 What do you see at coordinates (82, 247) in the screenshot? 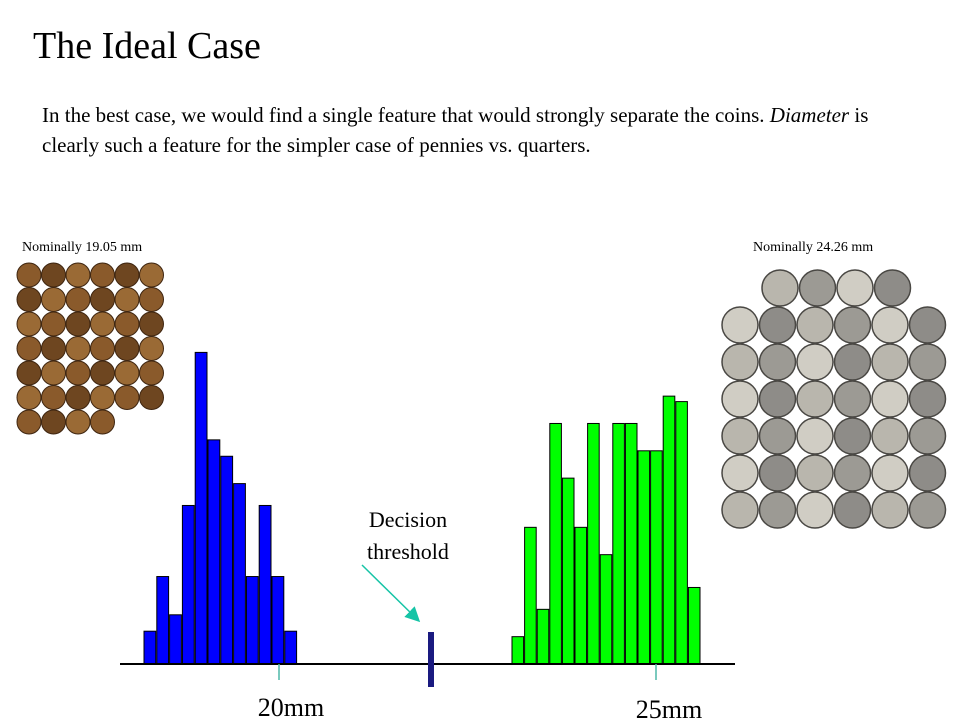
I see `pennies-caption: Nominally 19.05 mm` at bounding box center [82, 247].